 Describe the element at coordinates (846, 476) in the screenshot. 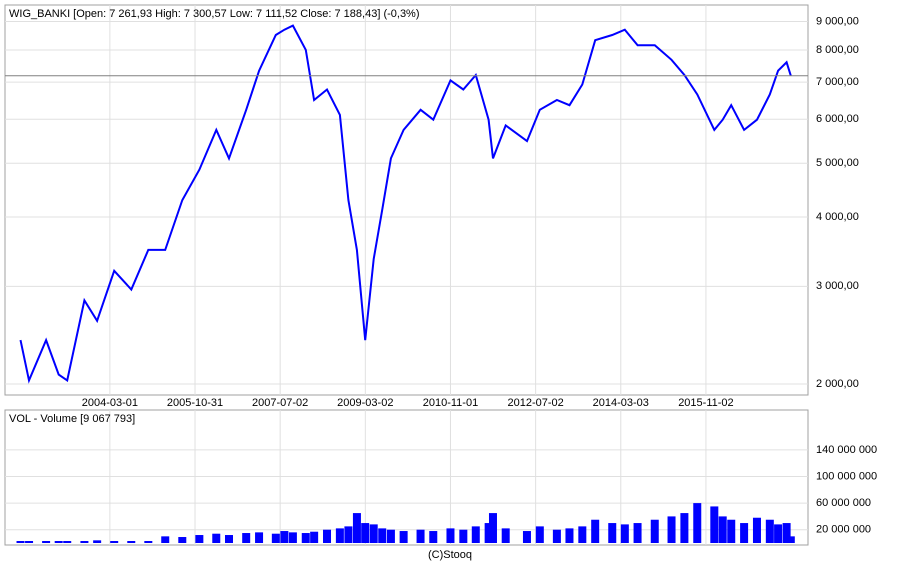

I see `y-tick-label: 100 000 000` at that location.